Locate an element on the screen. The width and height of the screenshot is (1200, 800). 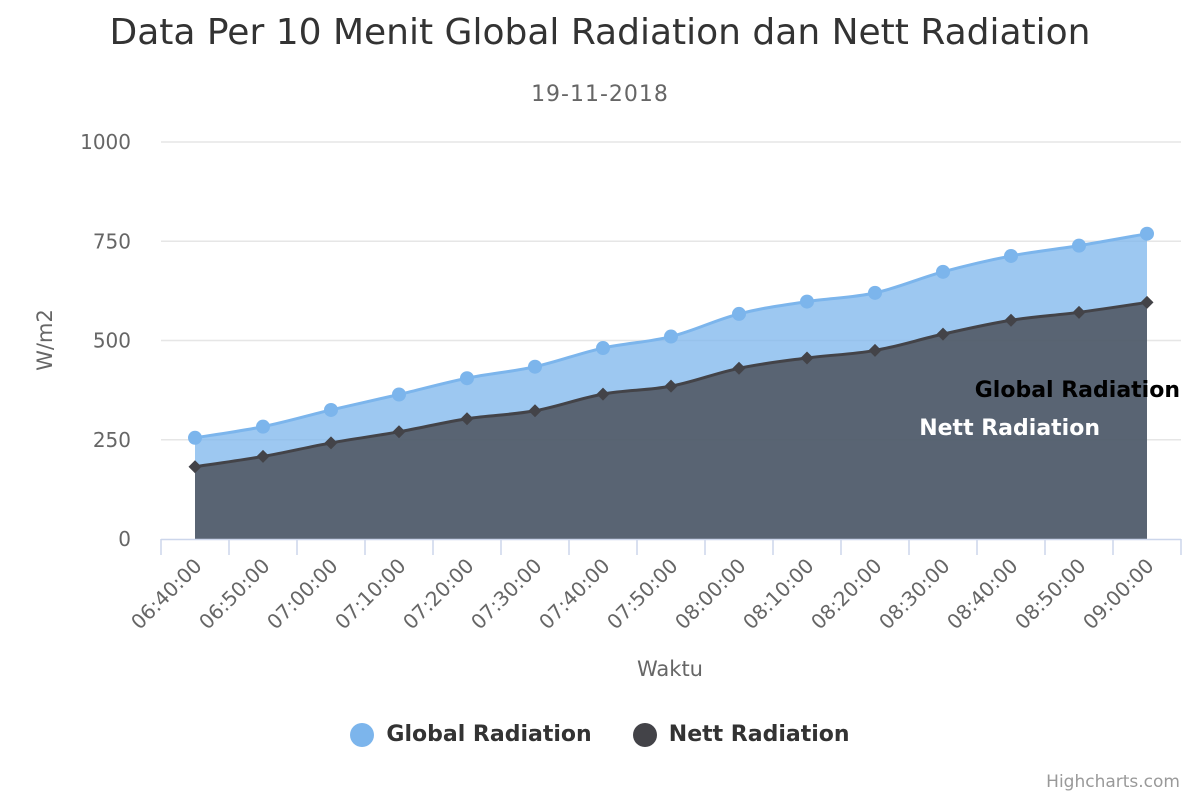
credits-link: Highcharts.com is located at coordinates (1113, 782).